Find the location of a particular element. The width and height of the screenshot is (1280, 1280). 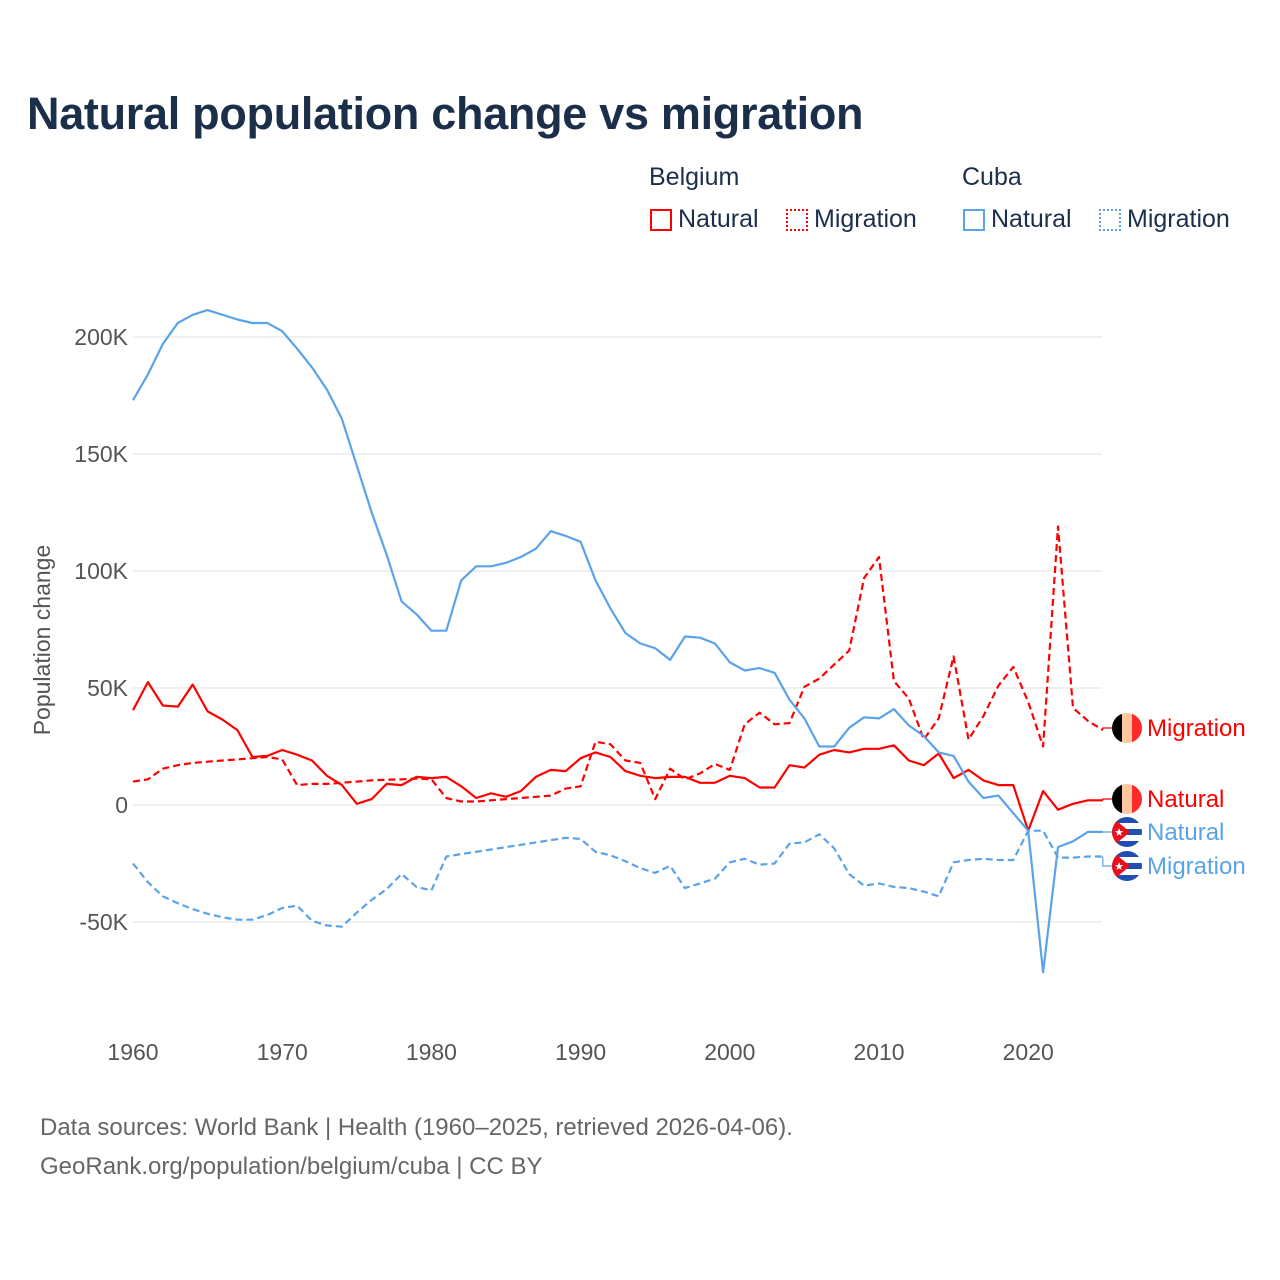

x-tick-label: 1970 is located at coordinates (282, 1052).